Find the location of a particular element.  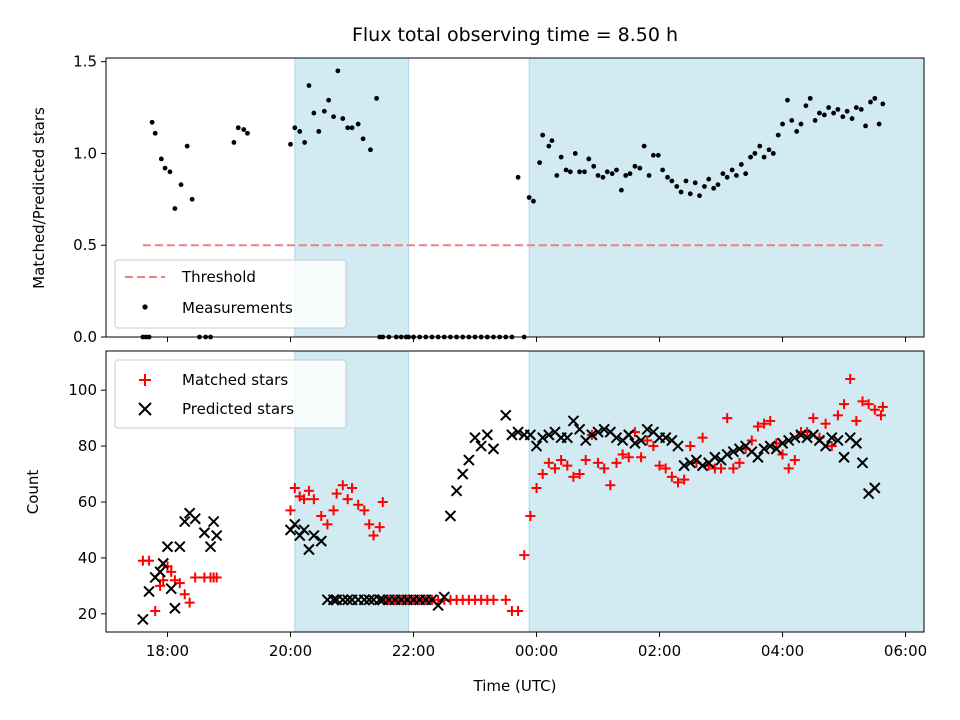

bottom-x-ticks: 18:00 20:00 22:00 00:00 02:00 04:00 06:00 is located at coordinates (536, 646).